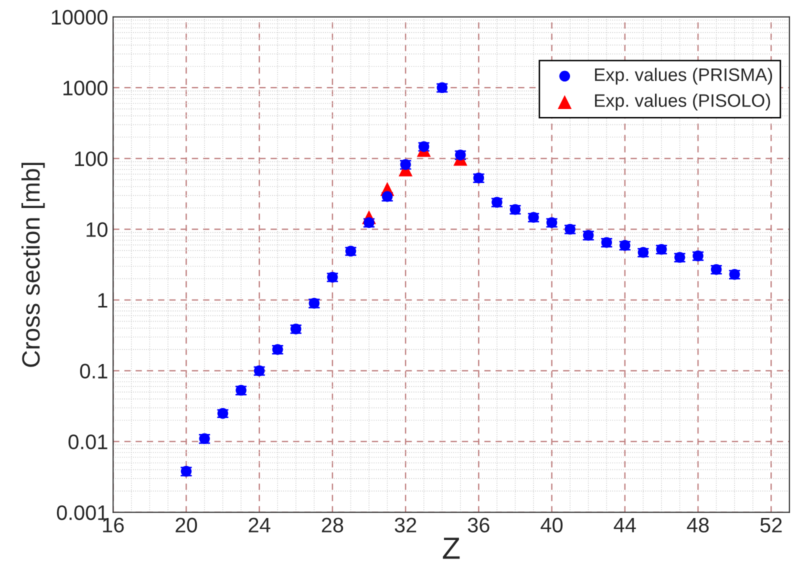 This screenshot has height=563, width=791. What do you see at coordinates (91, 158) in the screenshot?
I see `y-tick-label: 100` at bounding box center [91, 158].